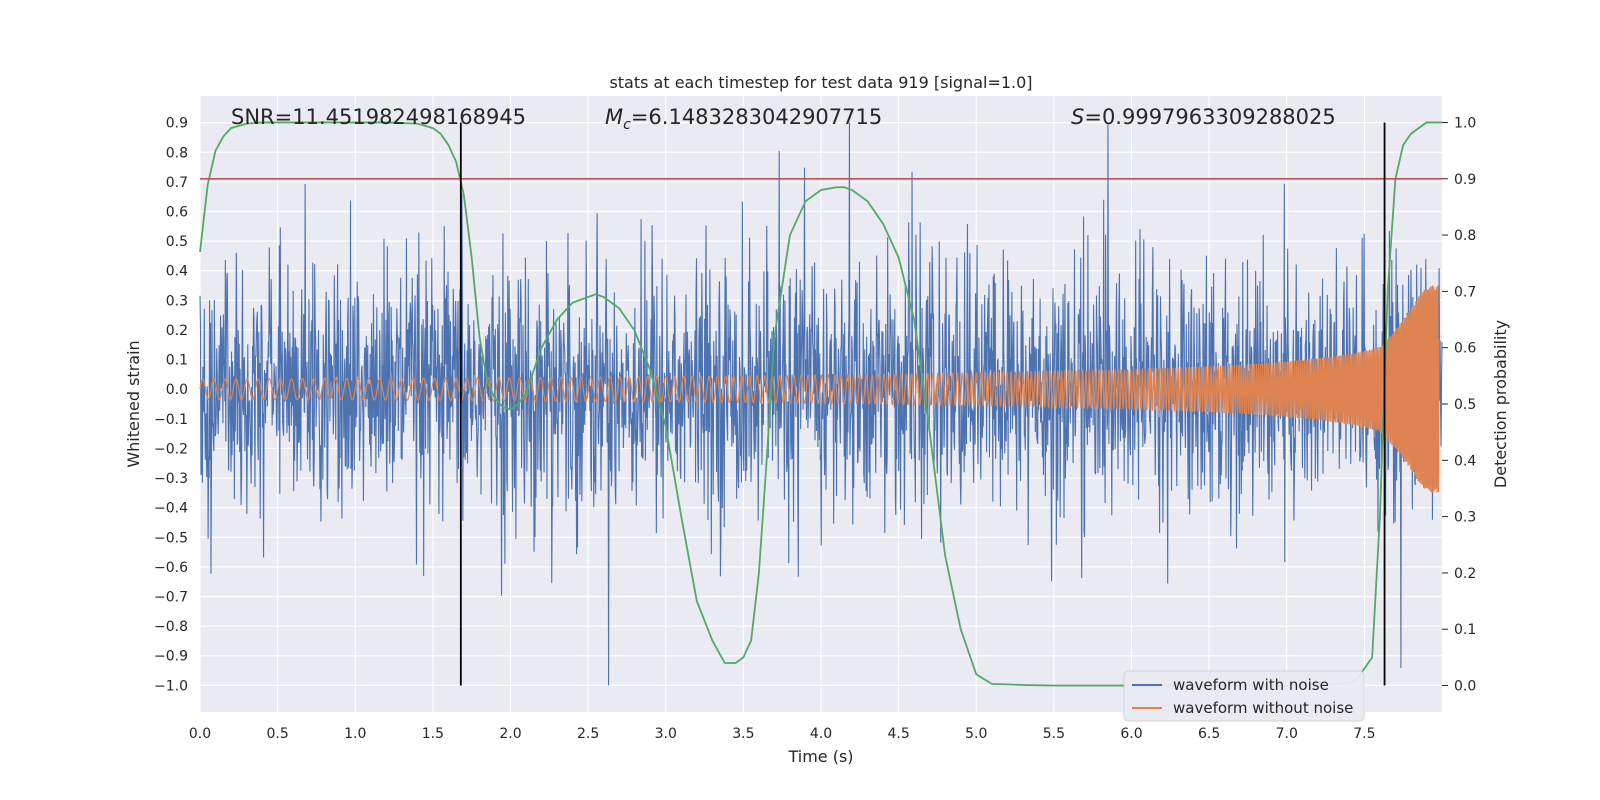 This screenshot has width=1600, height=800. Describe the element at coordinates (177, 242) in the screenshot. I see `y-tick-label: 0.5` at that location.